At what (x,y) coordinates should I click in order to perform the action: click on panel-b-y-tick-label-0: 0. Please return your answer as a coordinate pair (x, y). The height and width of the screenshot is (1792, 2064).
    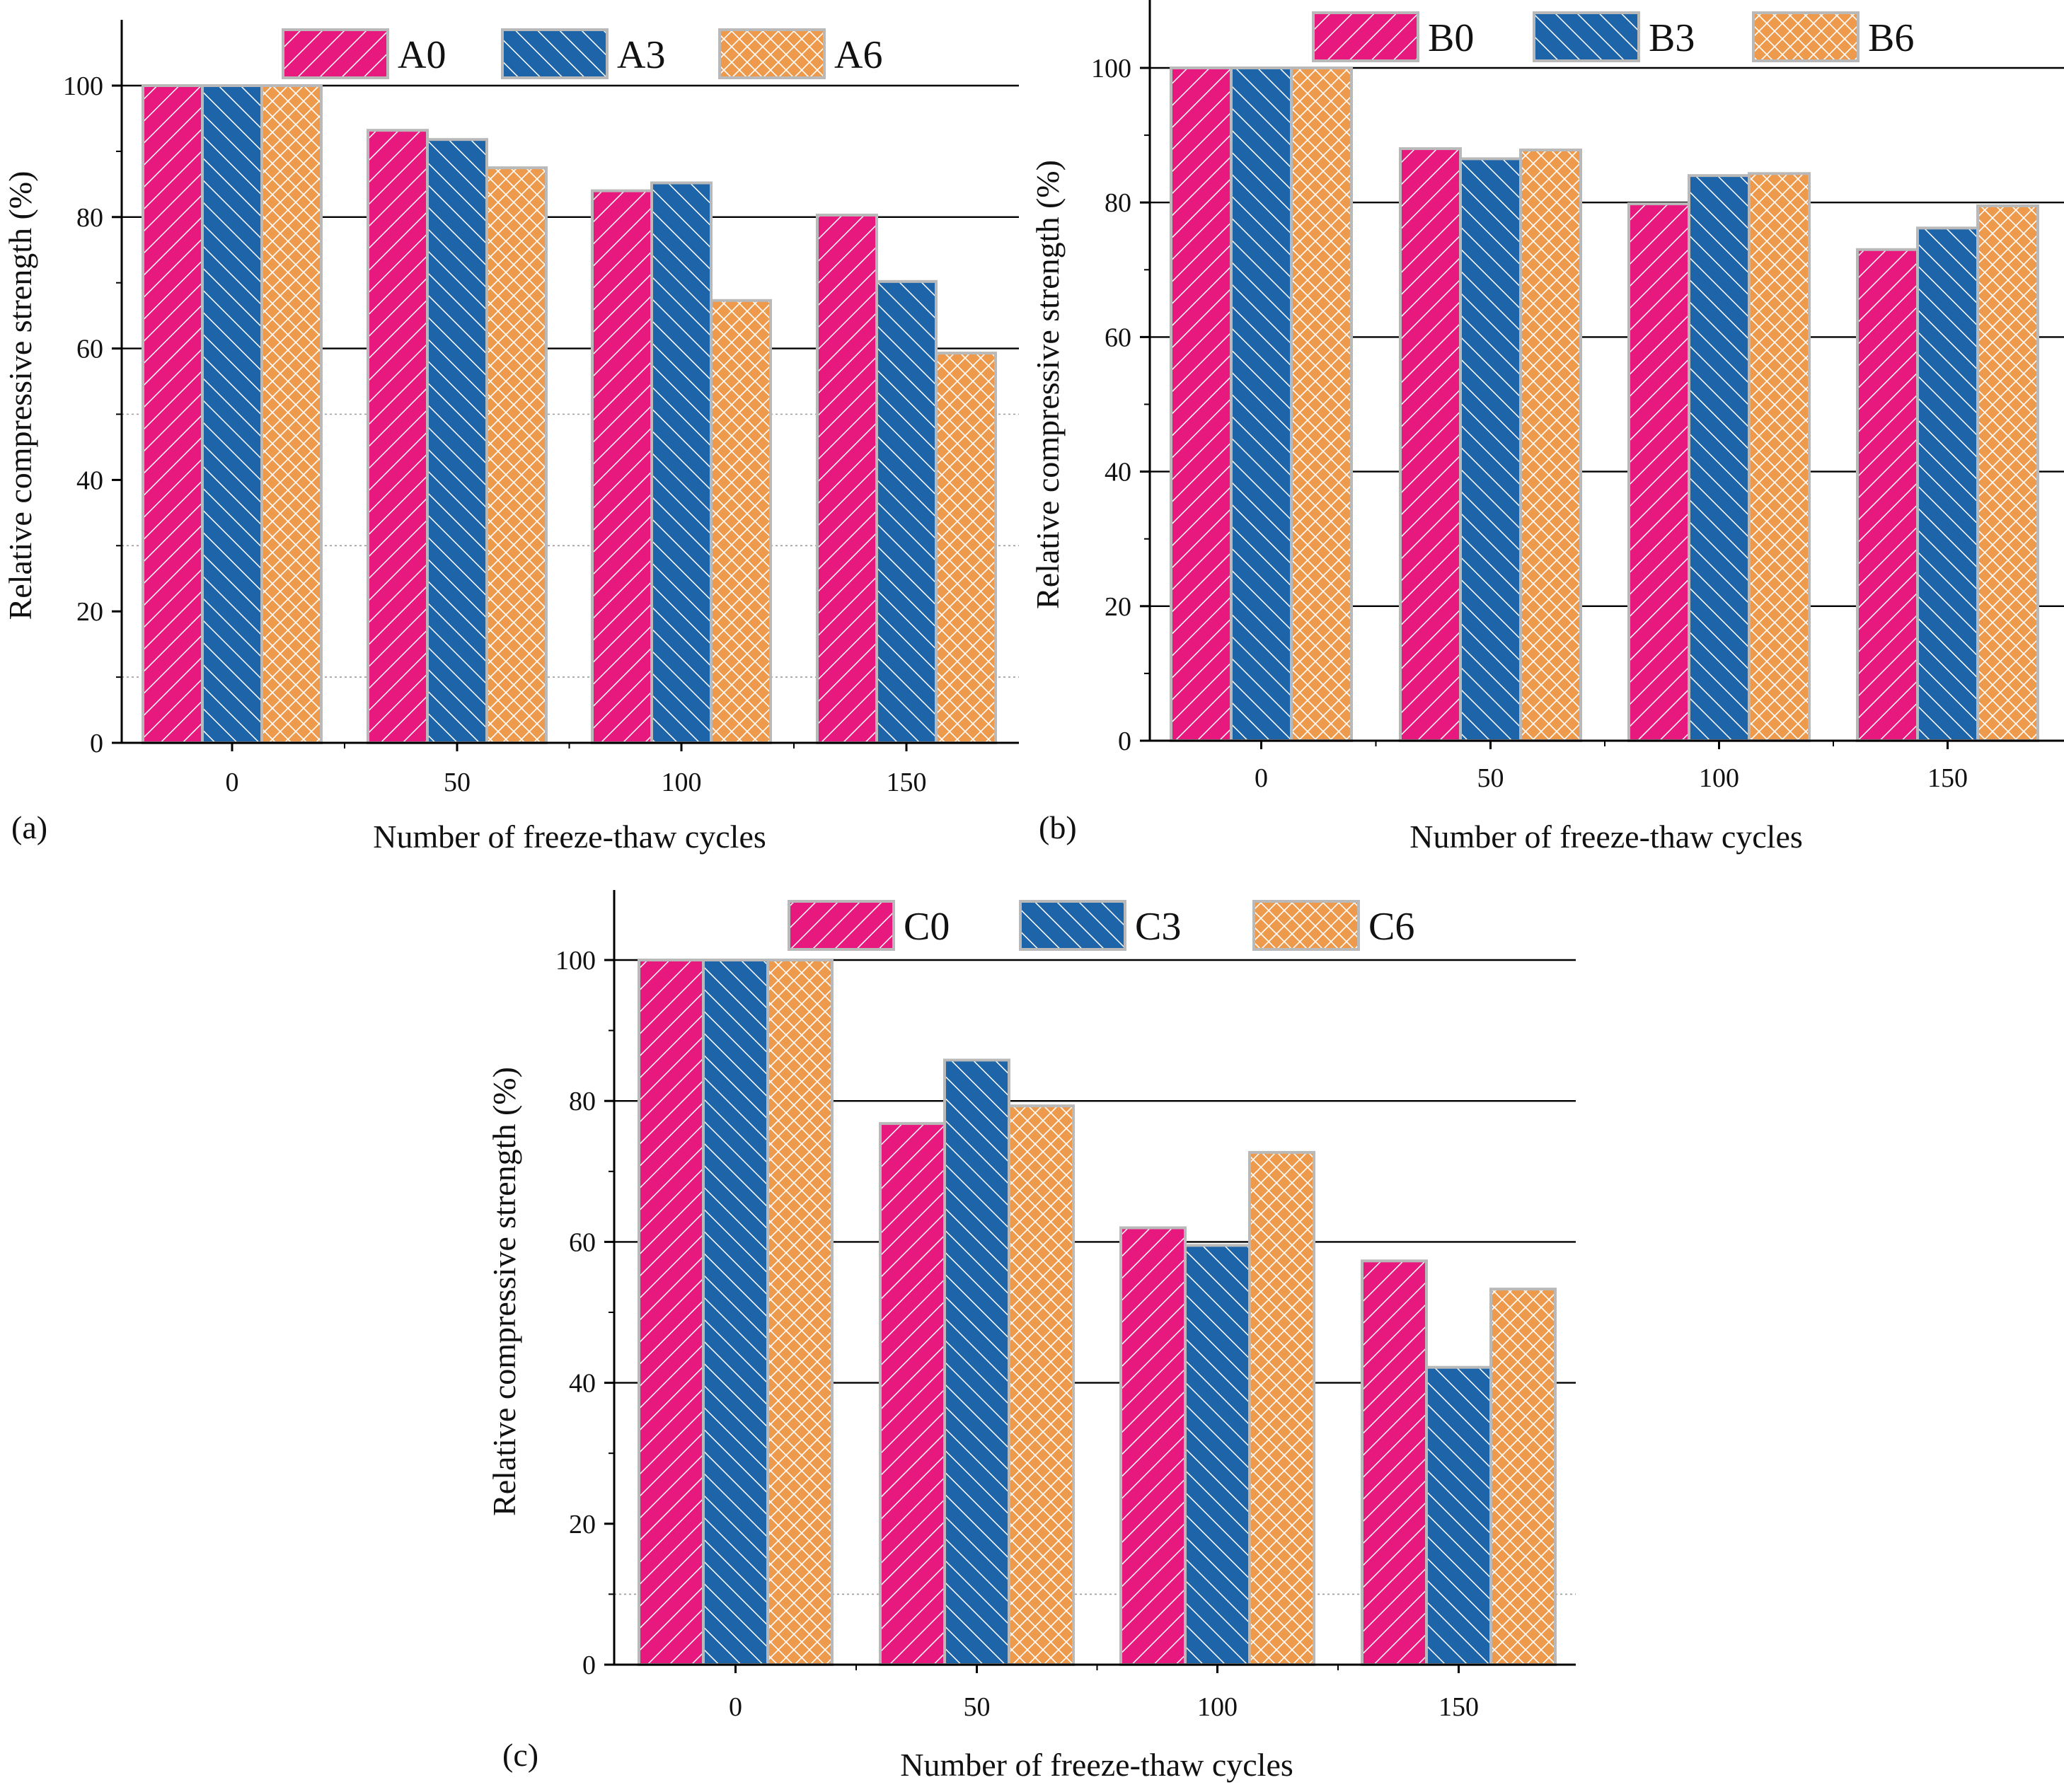
    Looking at the image, I should click on (1124, 741).